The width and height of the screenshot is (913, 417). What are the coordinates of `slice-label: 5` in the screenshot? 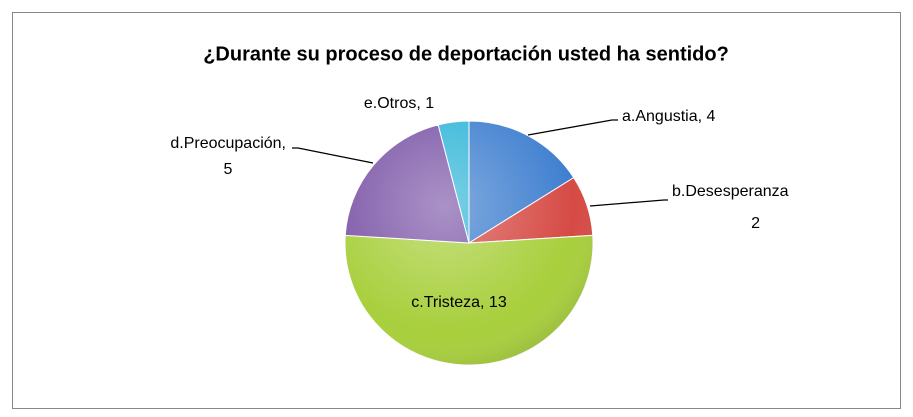 It's located at (228, 169).